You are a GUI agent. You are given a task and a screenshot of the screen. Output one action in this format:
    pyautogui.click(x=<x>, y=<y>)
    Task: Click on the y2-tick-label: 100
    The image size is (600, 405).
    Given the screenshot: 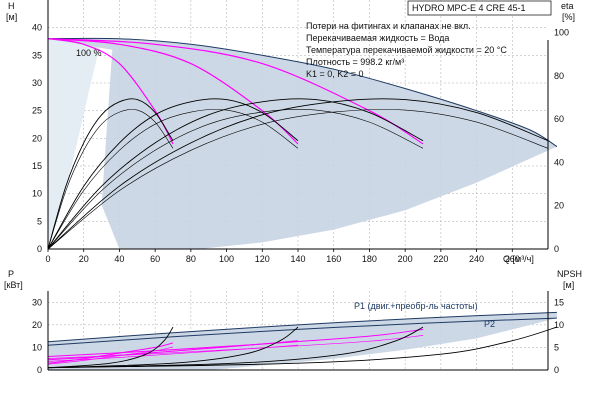 What is the action you would take?
    pyautogui.click(x=561, y=32)
    